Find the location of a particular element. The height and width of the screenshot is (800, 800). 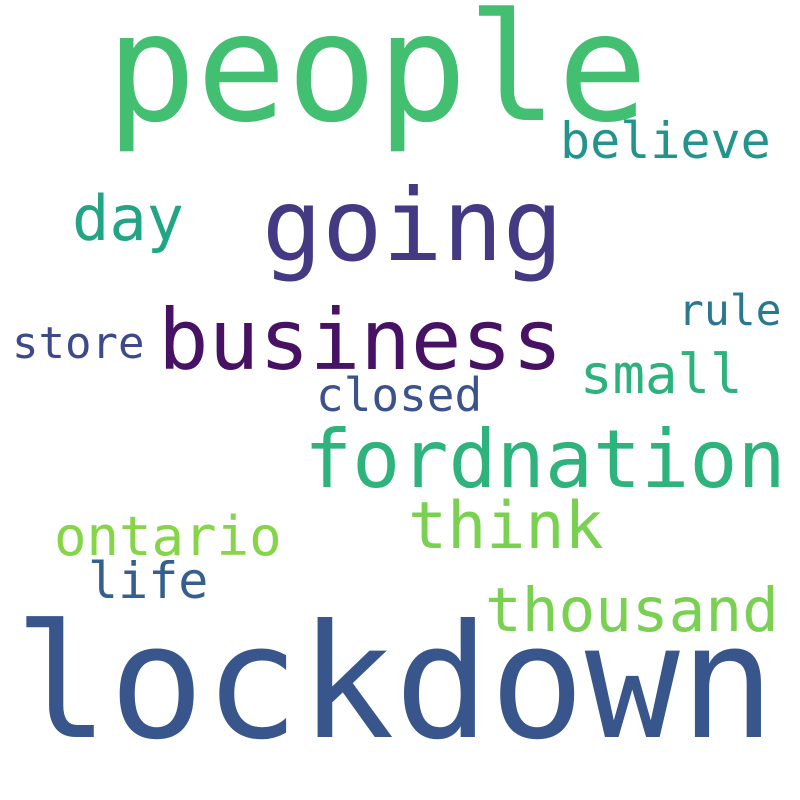

word-believe: believe is located at coordinates (665, 141).